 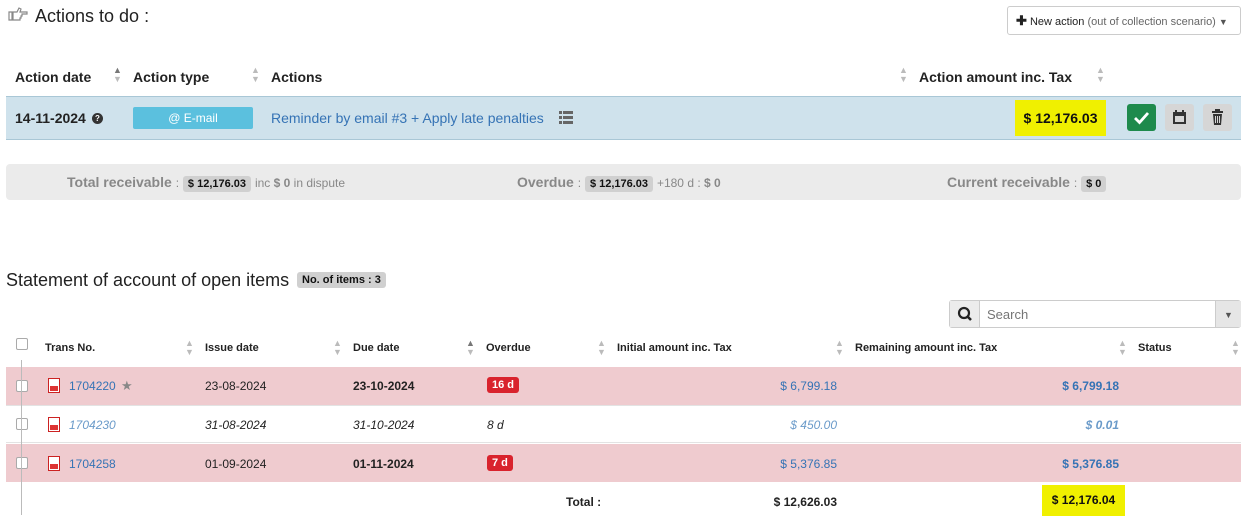 What do you see at coordinates (97, 118) in the screenshot?
I see `question-circle-icon: ?` at bounding box center [97, 118].